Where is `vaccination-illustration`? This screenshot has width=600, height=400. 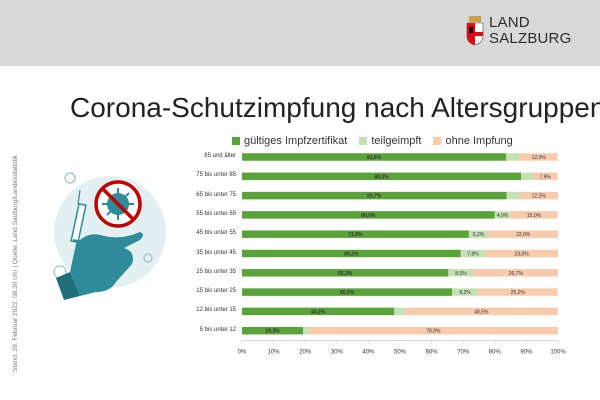 vaccination-illustration is located at coordinates (109, 236).